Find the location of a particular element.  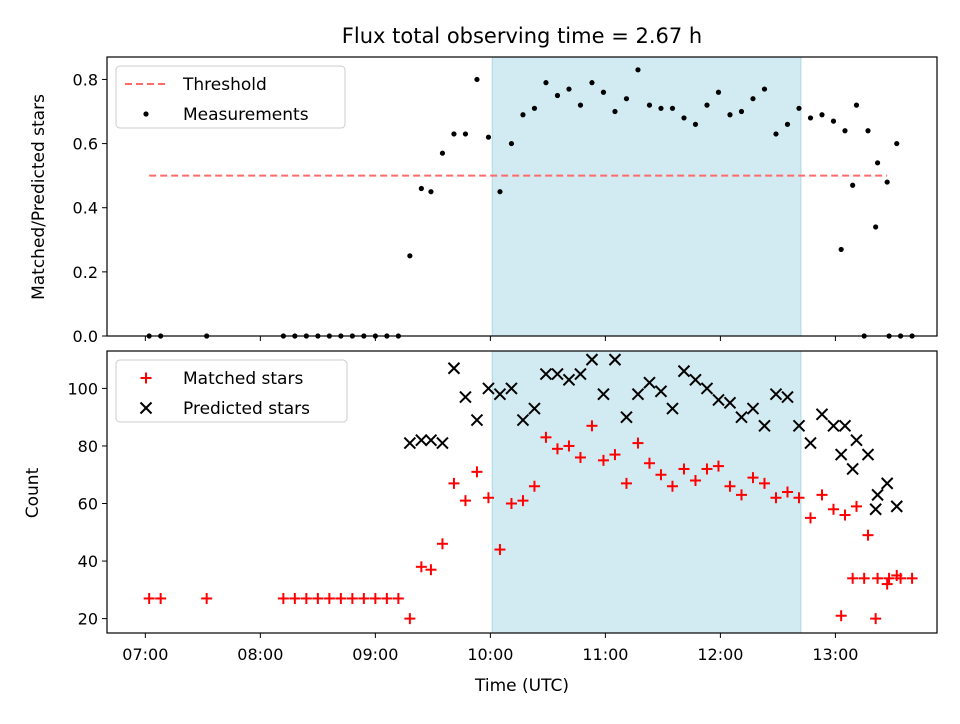

legend-label: Predicted stars is located at coordinates (246, 409).